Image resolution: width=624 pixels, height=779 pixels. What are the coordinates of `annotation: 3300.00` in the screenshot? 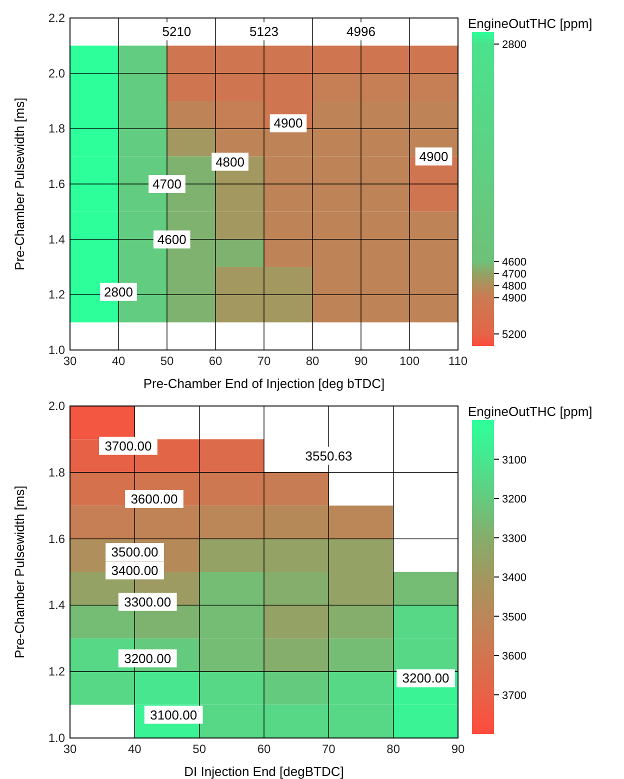 It's located at (148, 602).